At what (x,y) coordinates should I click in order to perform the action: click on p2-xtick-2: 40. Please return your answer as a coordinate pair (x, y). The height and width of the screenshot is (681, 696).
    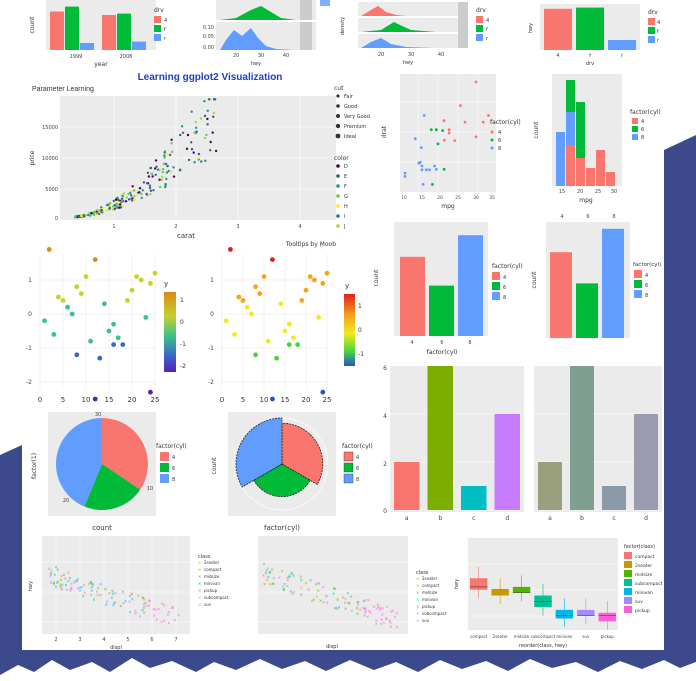
    Looking at the image, I should click on (286, 56).